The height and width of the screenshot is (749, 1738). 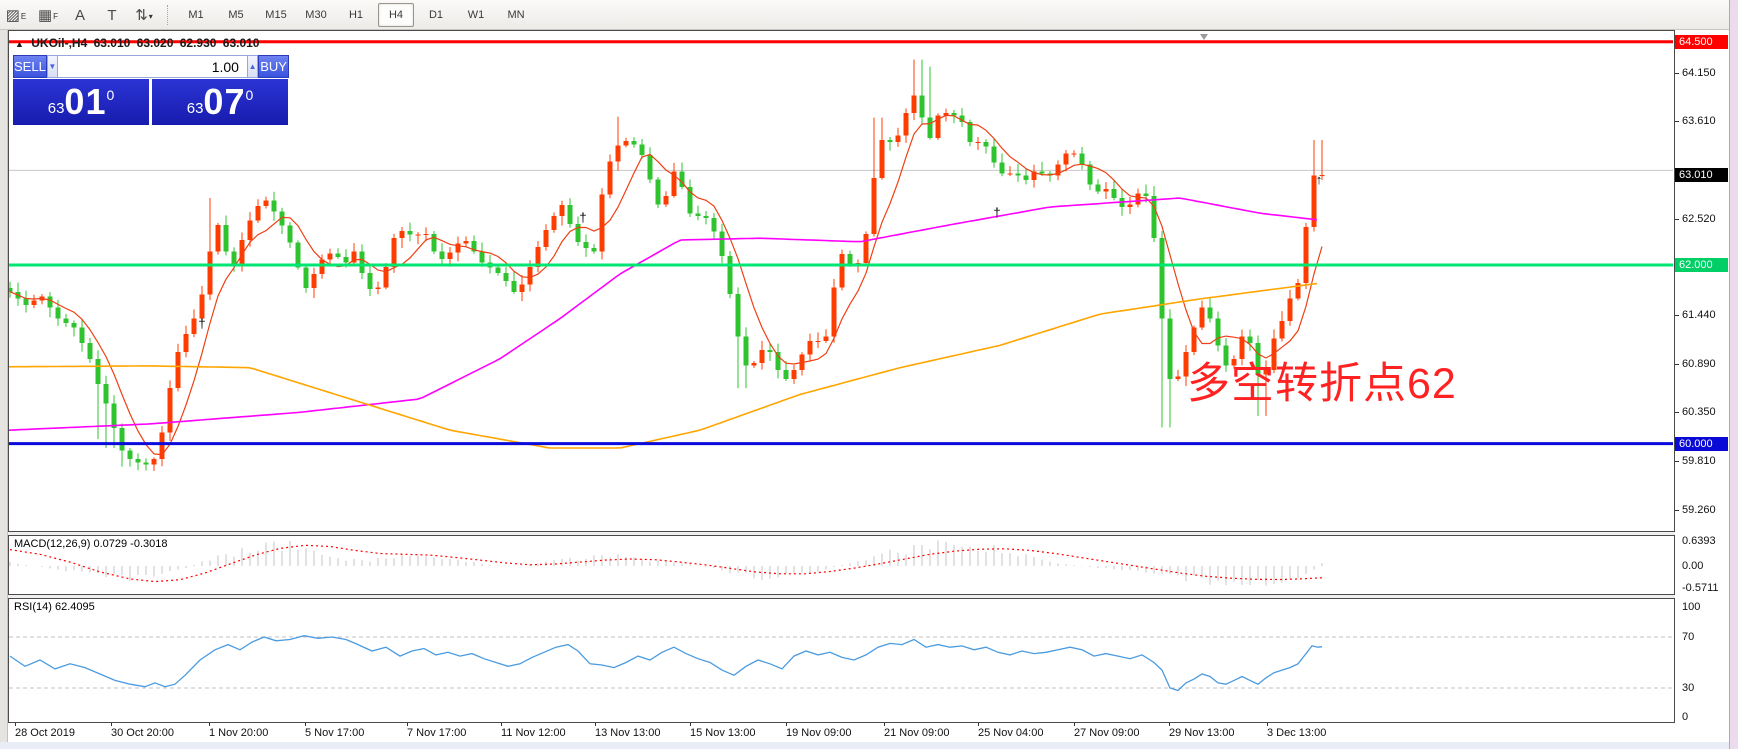 What do you see at coordinates (241, 43) in the screenshot?
I see `ohlc-close: 63.010` at bounding box center [241, 43].